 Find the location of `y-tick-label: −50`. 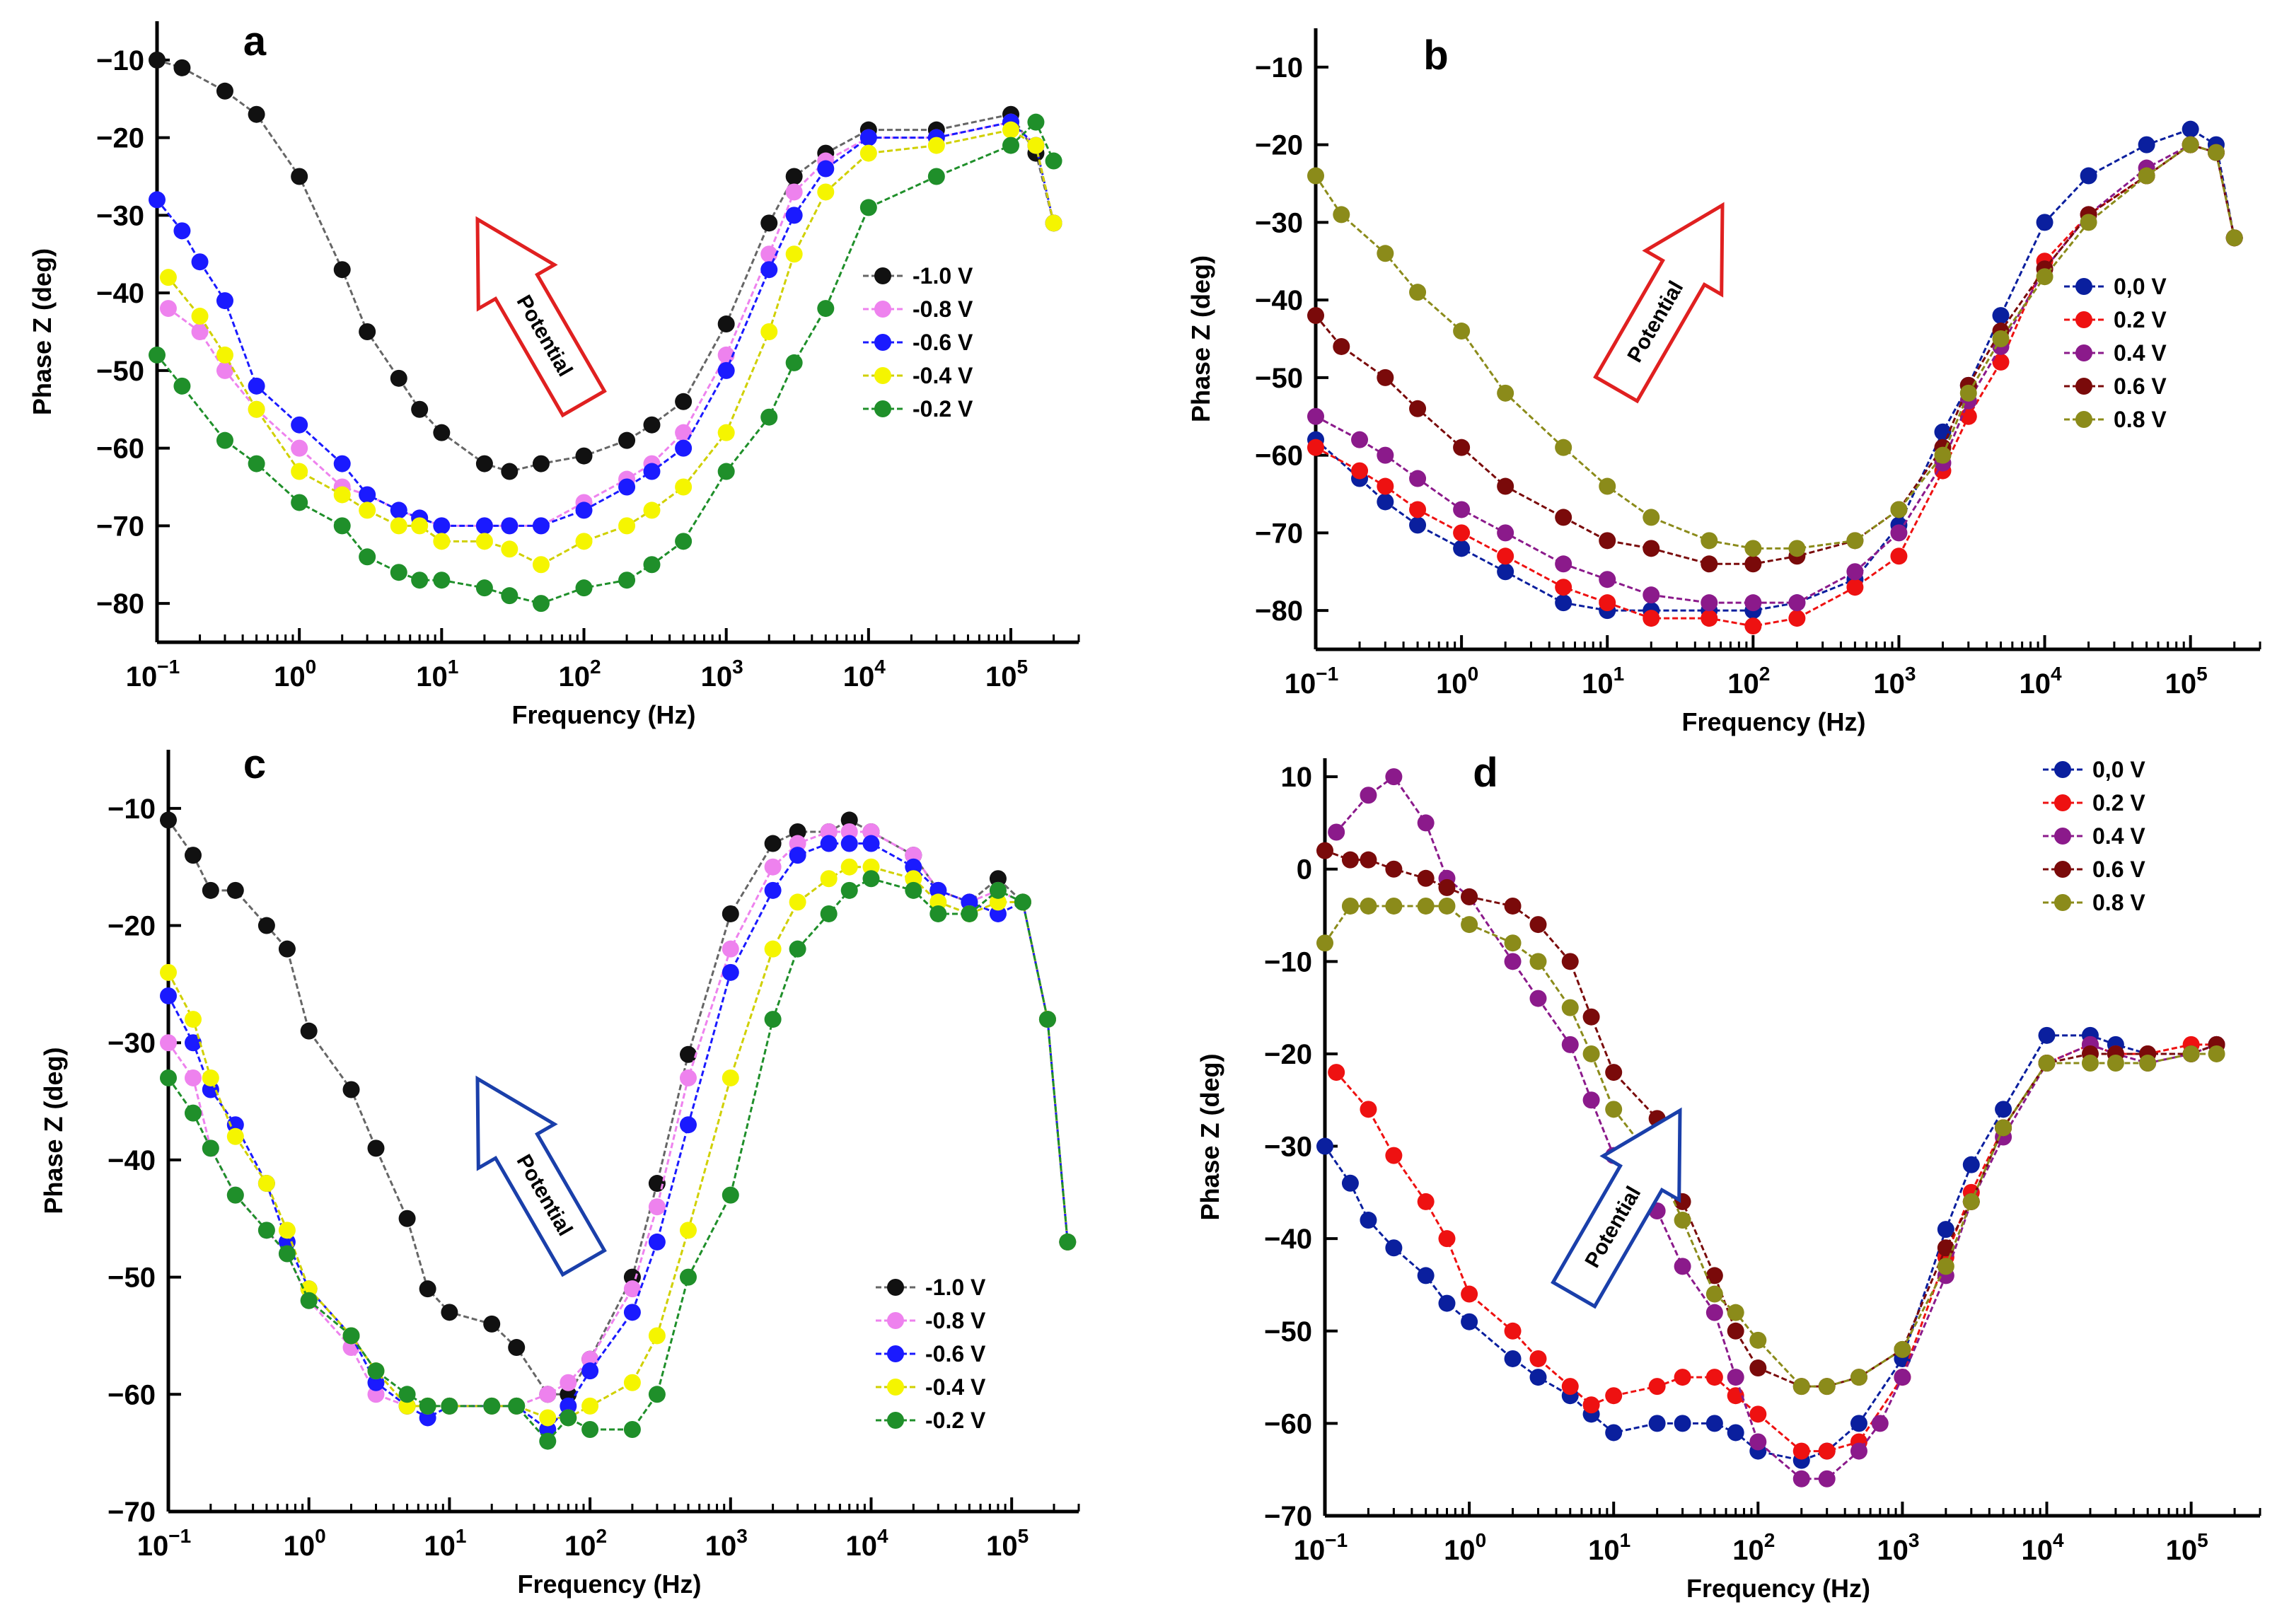

y-tick-label: −50 is located at coordinates (132, 1278).